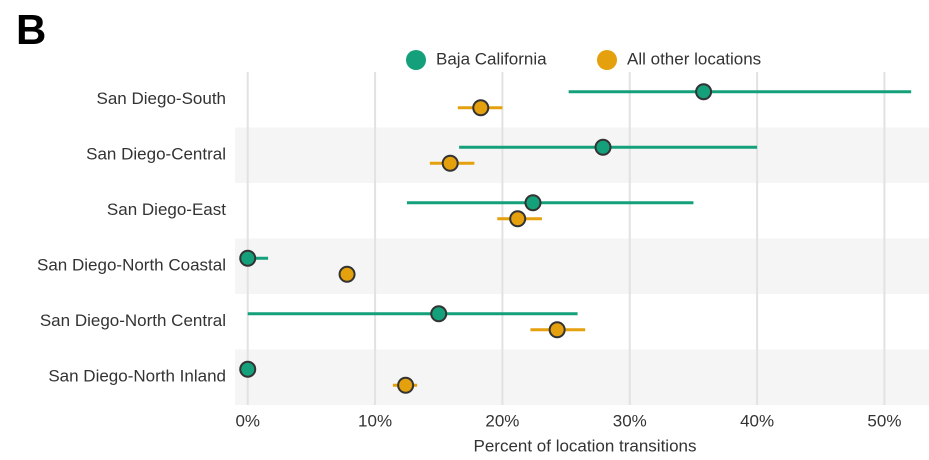 The height and width of the screenshot is (460, 929). What do you see at coordinates (757, 420) in the screenshot?
I see `x-tick-label: 40%` at bounding box center [757, 420].